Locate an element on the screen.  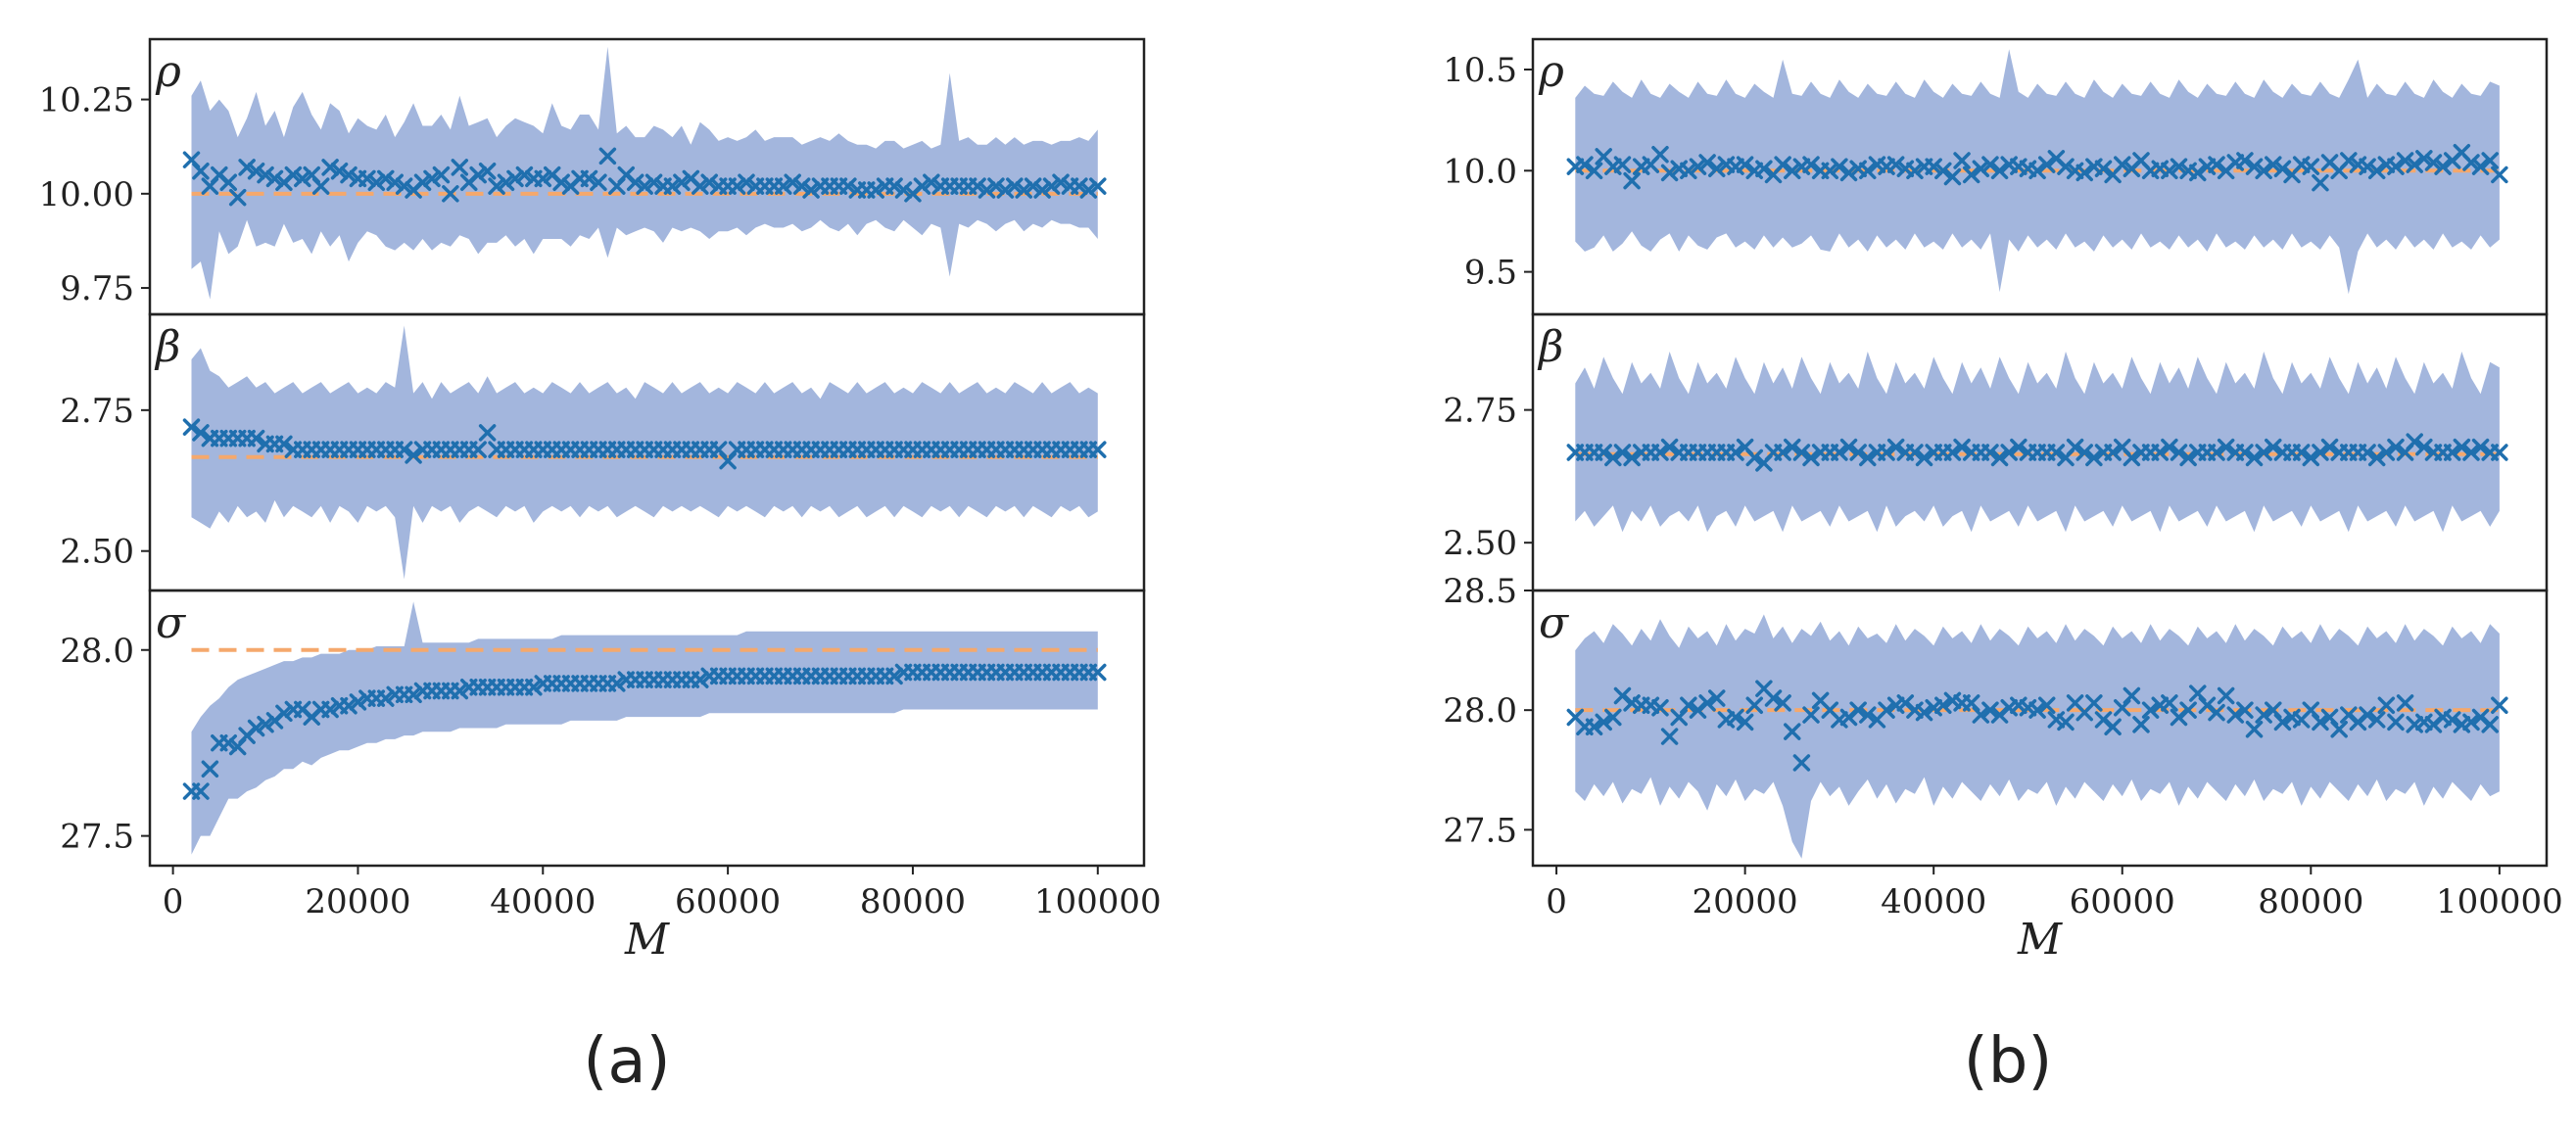
y-tick-label: 2.75 is located at coordinates (97, 411).